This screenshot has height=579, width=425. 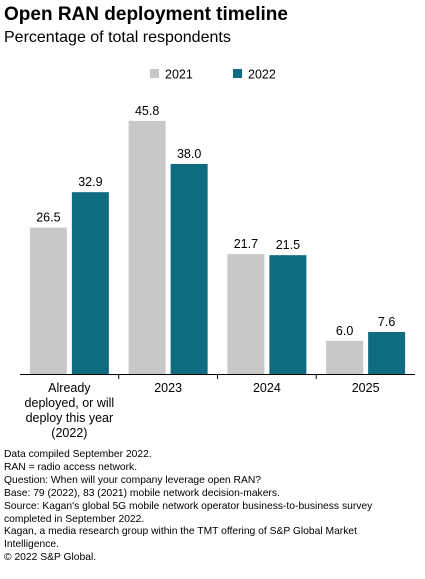 What do you see at coordinates (246, 244) in the screenshot?
I see `data-label-2021-2: 21.7` at bounding box center [246, 244].